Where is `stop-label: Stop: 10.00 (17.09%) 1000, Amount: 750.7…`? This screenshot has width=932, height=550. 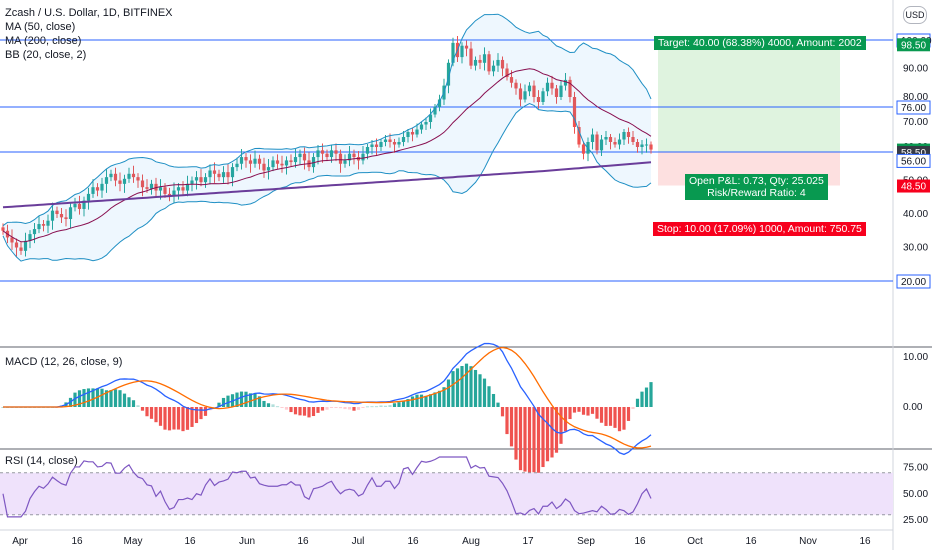 stop-label: Stop: 10.00 (17.09%) 1000, Amount: 750.7… is located at coordinates (759, 229).